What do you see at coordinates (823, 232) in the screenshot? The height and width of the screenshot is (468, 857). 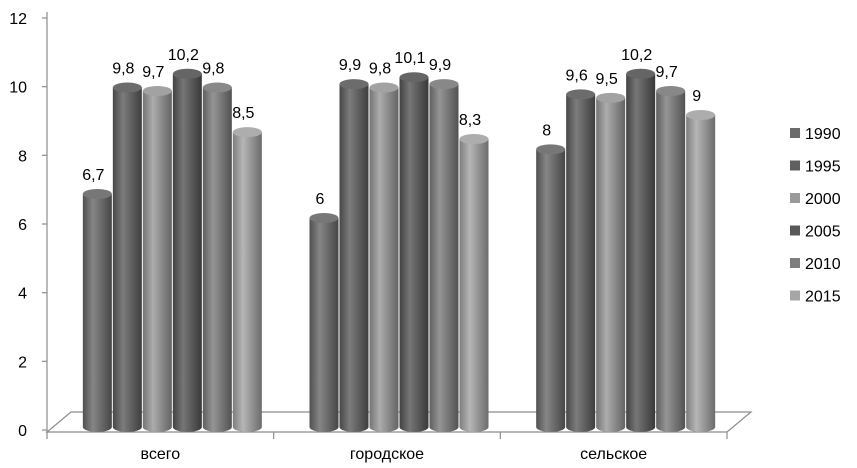 I see `legend-label: 2005` at bounding box center [823, 232].